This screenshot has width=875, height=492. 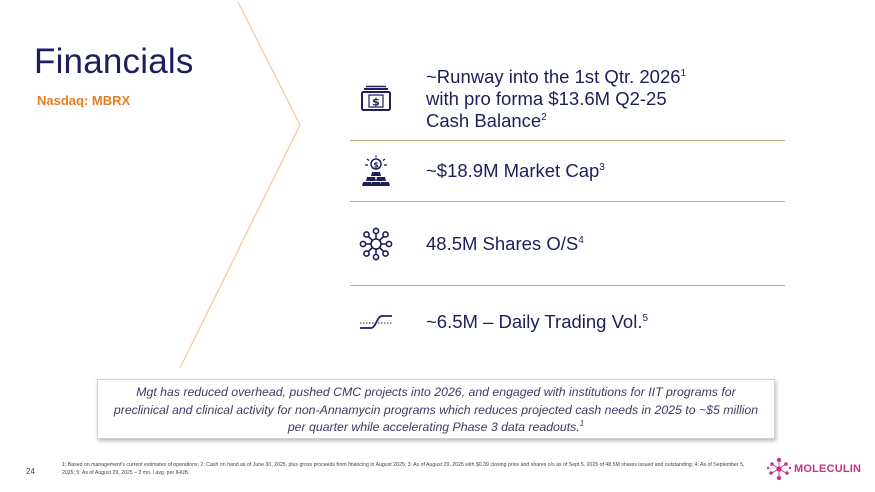 I want to click on molecule-logo-icon, so click(x=779, y=469).